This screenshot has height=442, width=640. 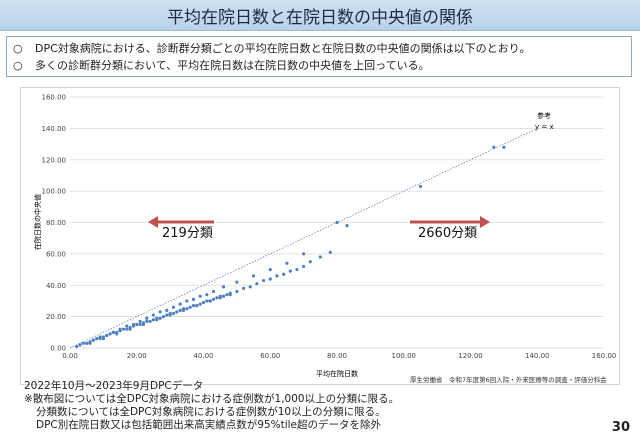 What do you see at coordinates (544, 115) in the screenshot?
I see `reference-label-top: 参考` at bounding box center [544, 115].